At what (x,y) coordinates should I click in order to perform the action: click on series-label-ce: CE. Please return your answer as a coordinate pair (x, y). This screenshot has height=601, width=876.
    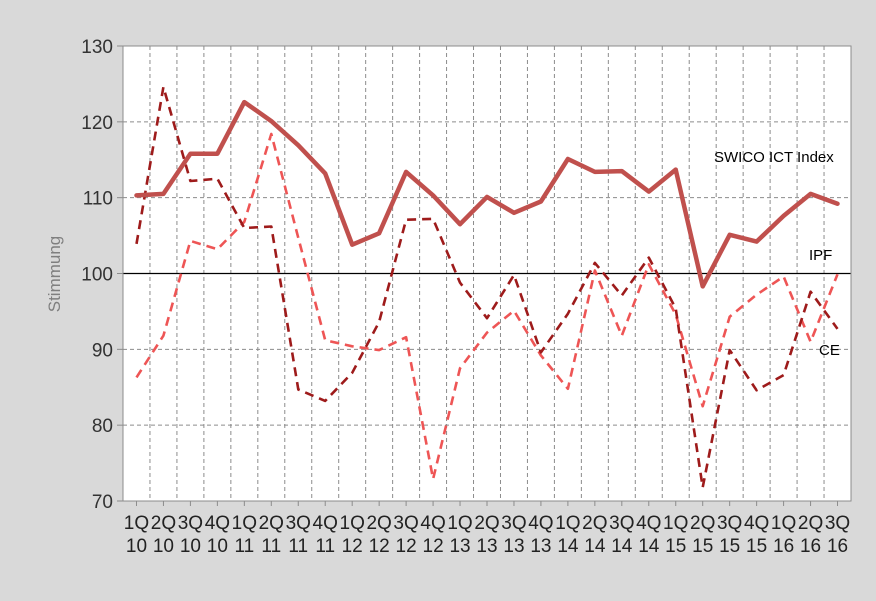
    Looking at the image, I should click on (829, 350).